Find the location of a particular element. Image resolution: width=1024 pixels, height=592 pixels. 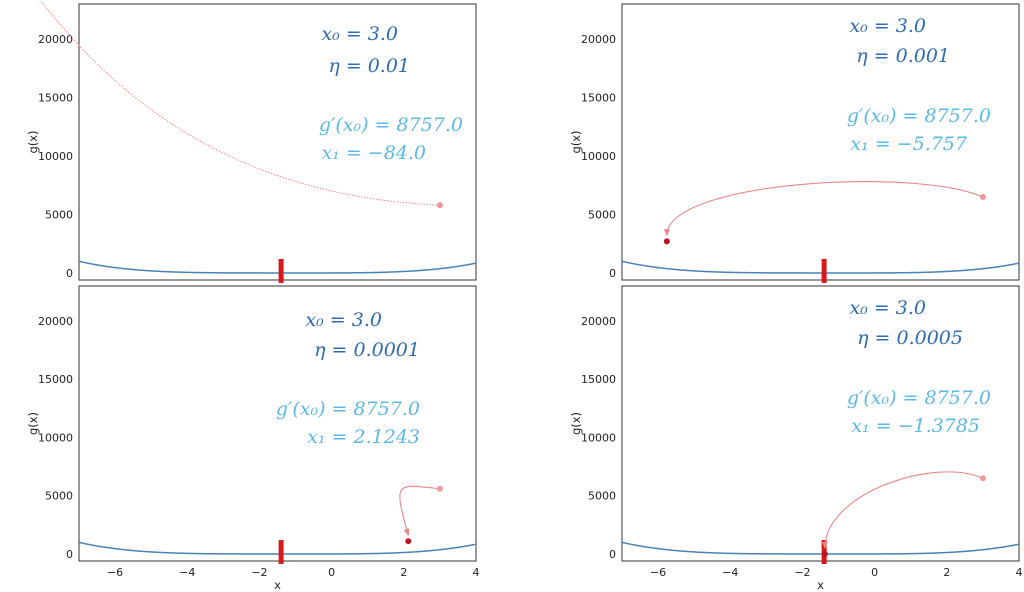

annotation-eta: η = 0.0001 is located at coordinates (367, 350).